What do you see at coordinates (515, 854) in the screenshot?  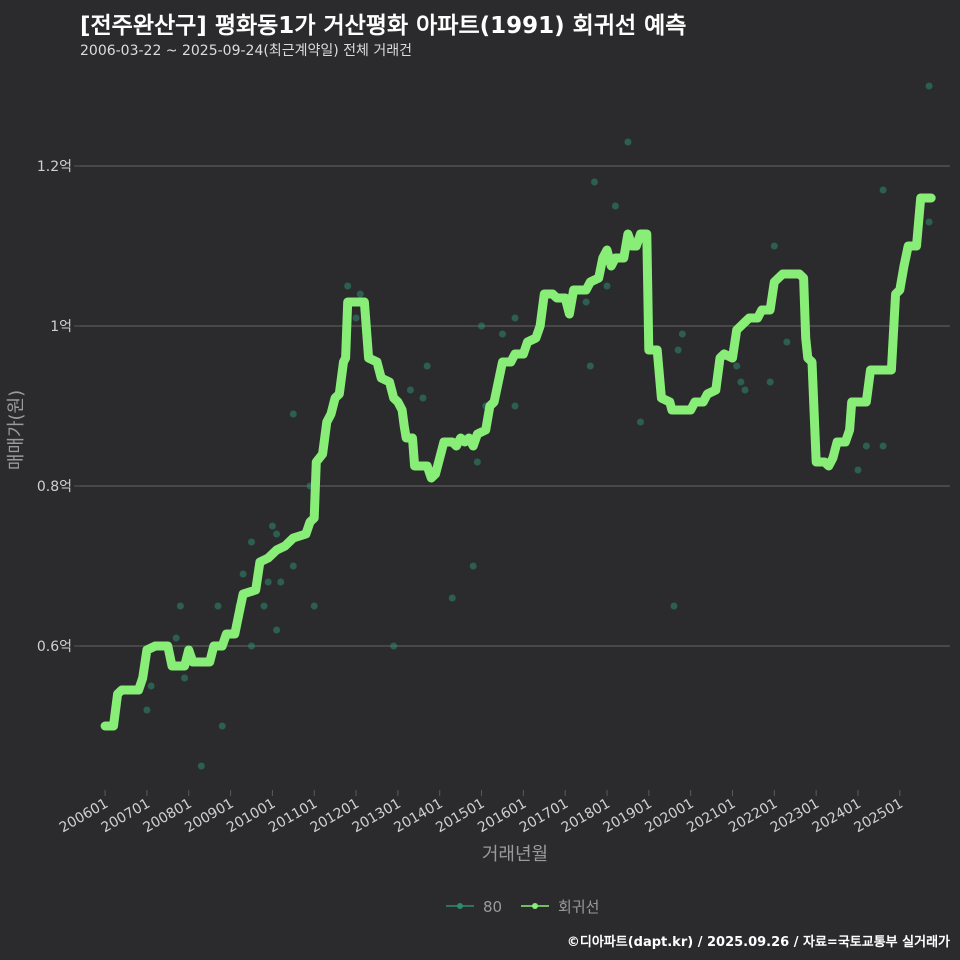 I see `x-axis-label: 거래년월` at bounding box center [515, 854].